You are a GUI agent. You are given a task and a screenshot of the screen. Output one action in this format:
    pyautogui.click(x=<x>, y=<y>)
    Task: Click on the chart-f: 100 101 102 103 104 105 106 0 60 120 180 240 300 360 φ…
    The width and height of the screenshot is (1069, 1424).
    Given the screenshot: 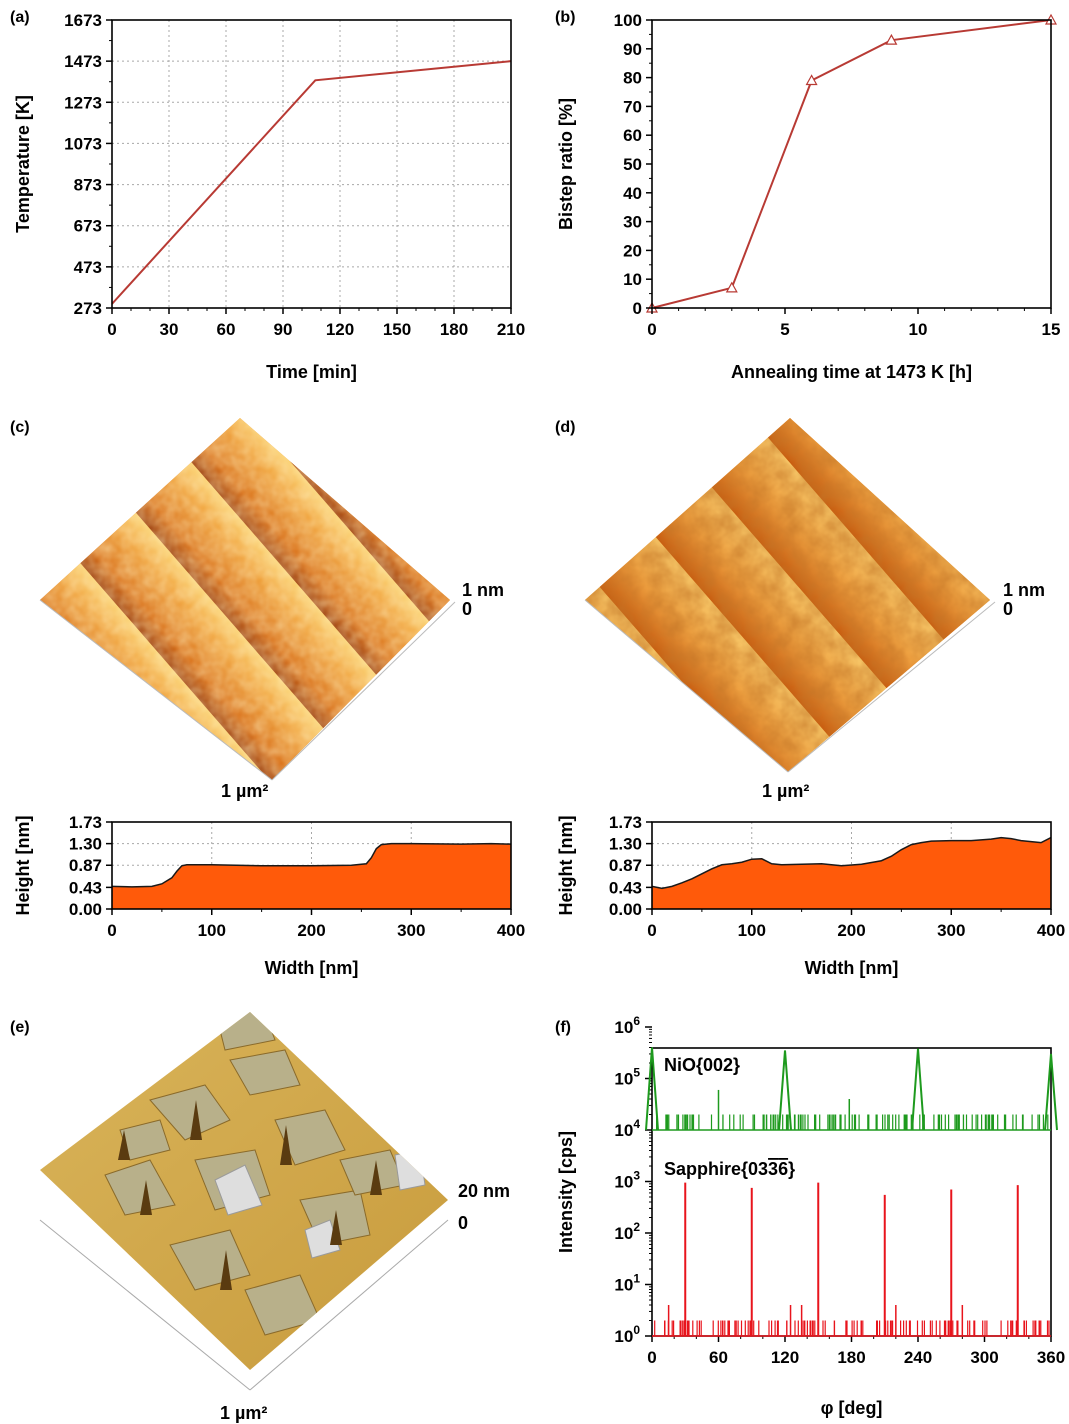 What is the action you would take?
    pyautogui.click(x=810, y=1216)
    